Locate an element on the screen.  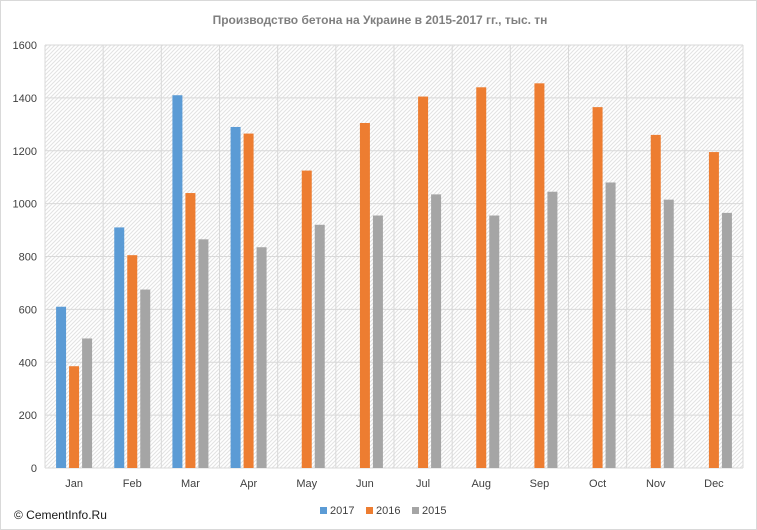
y-tick-label: 800 is located at coordinates (28, 258).